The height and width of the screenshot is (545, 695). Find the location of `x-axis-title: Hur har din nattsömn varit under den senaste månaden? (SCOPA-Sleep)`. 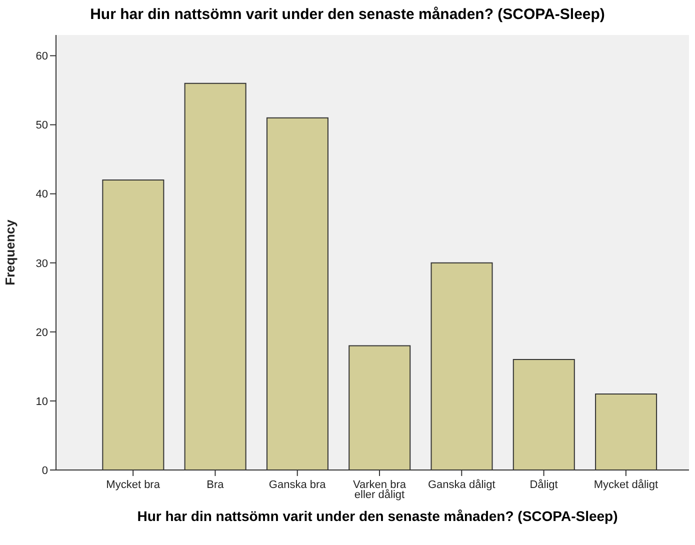

x-axis-title: Hur har din nattsömn varit under den senaste månaden? (SCOPA-Sleep) is located at coordinates (377, 516).